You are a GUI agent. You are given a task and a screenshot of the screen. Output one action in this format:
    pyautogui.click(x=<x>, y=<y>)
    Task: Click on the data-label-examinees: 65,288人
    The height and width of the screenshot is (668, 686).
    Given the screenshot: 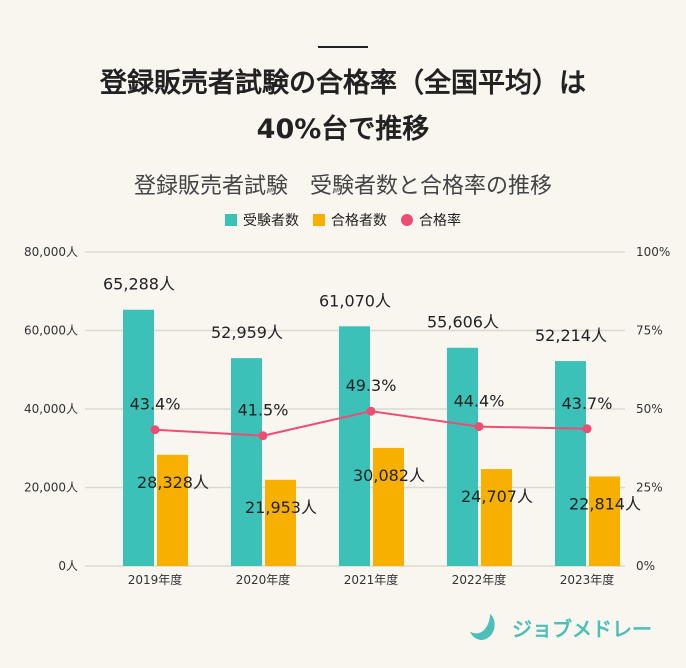 What is the action you would take?
    pyautogui.click(x=139, y=284)
    